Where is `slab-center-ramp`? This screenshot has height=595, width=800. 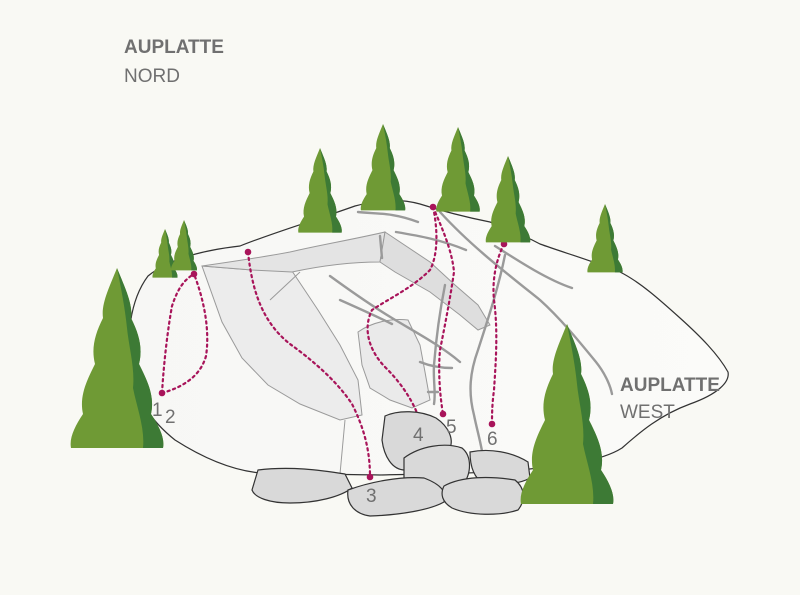
slab-center-ramp is located at coordinates (435, 281).